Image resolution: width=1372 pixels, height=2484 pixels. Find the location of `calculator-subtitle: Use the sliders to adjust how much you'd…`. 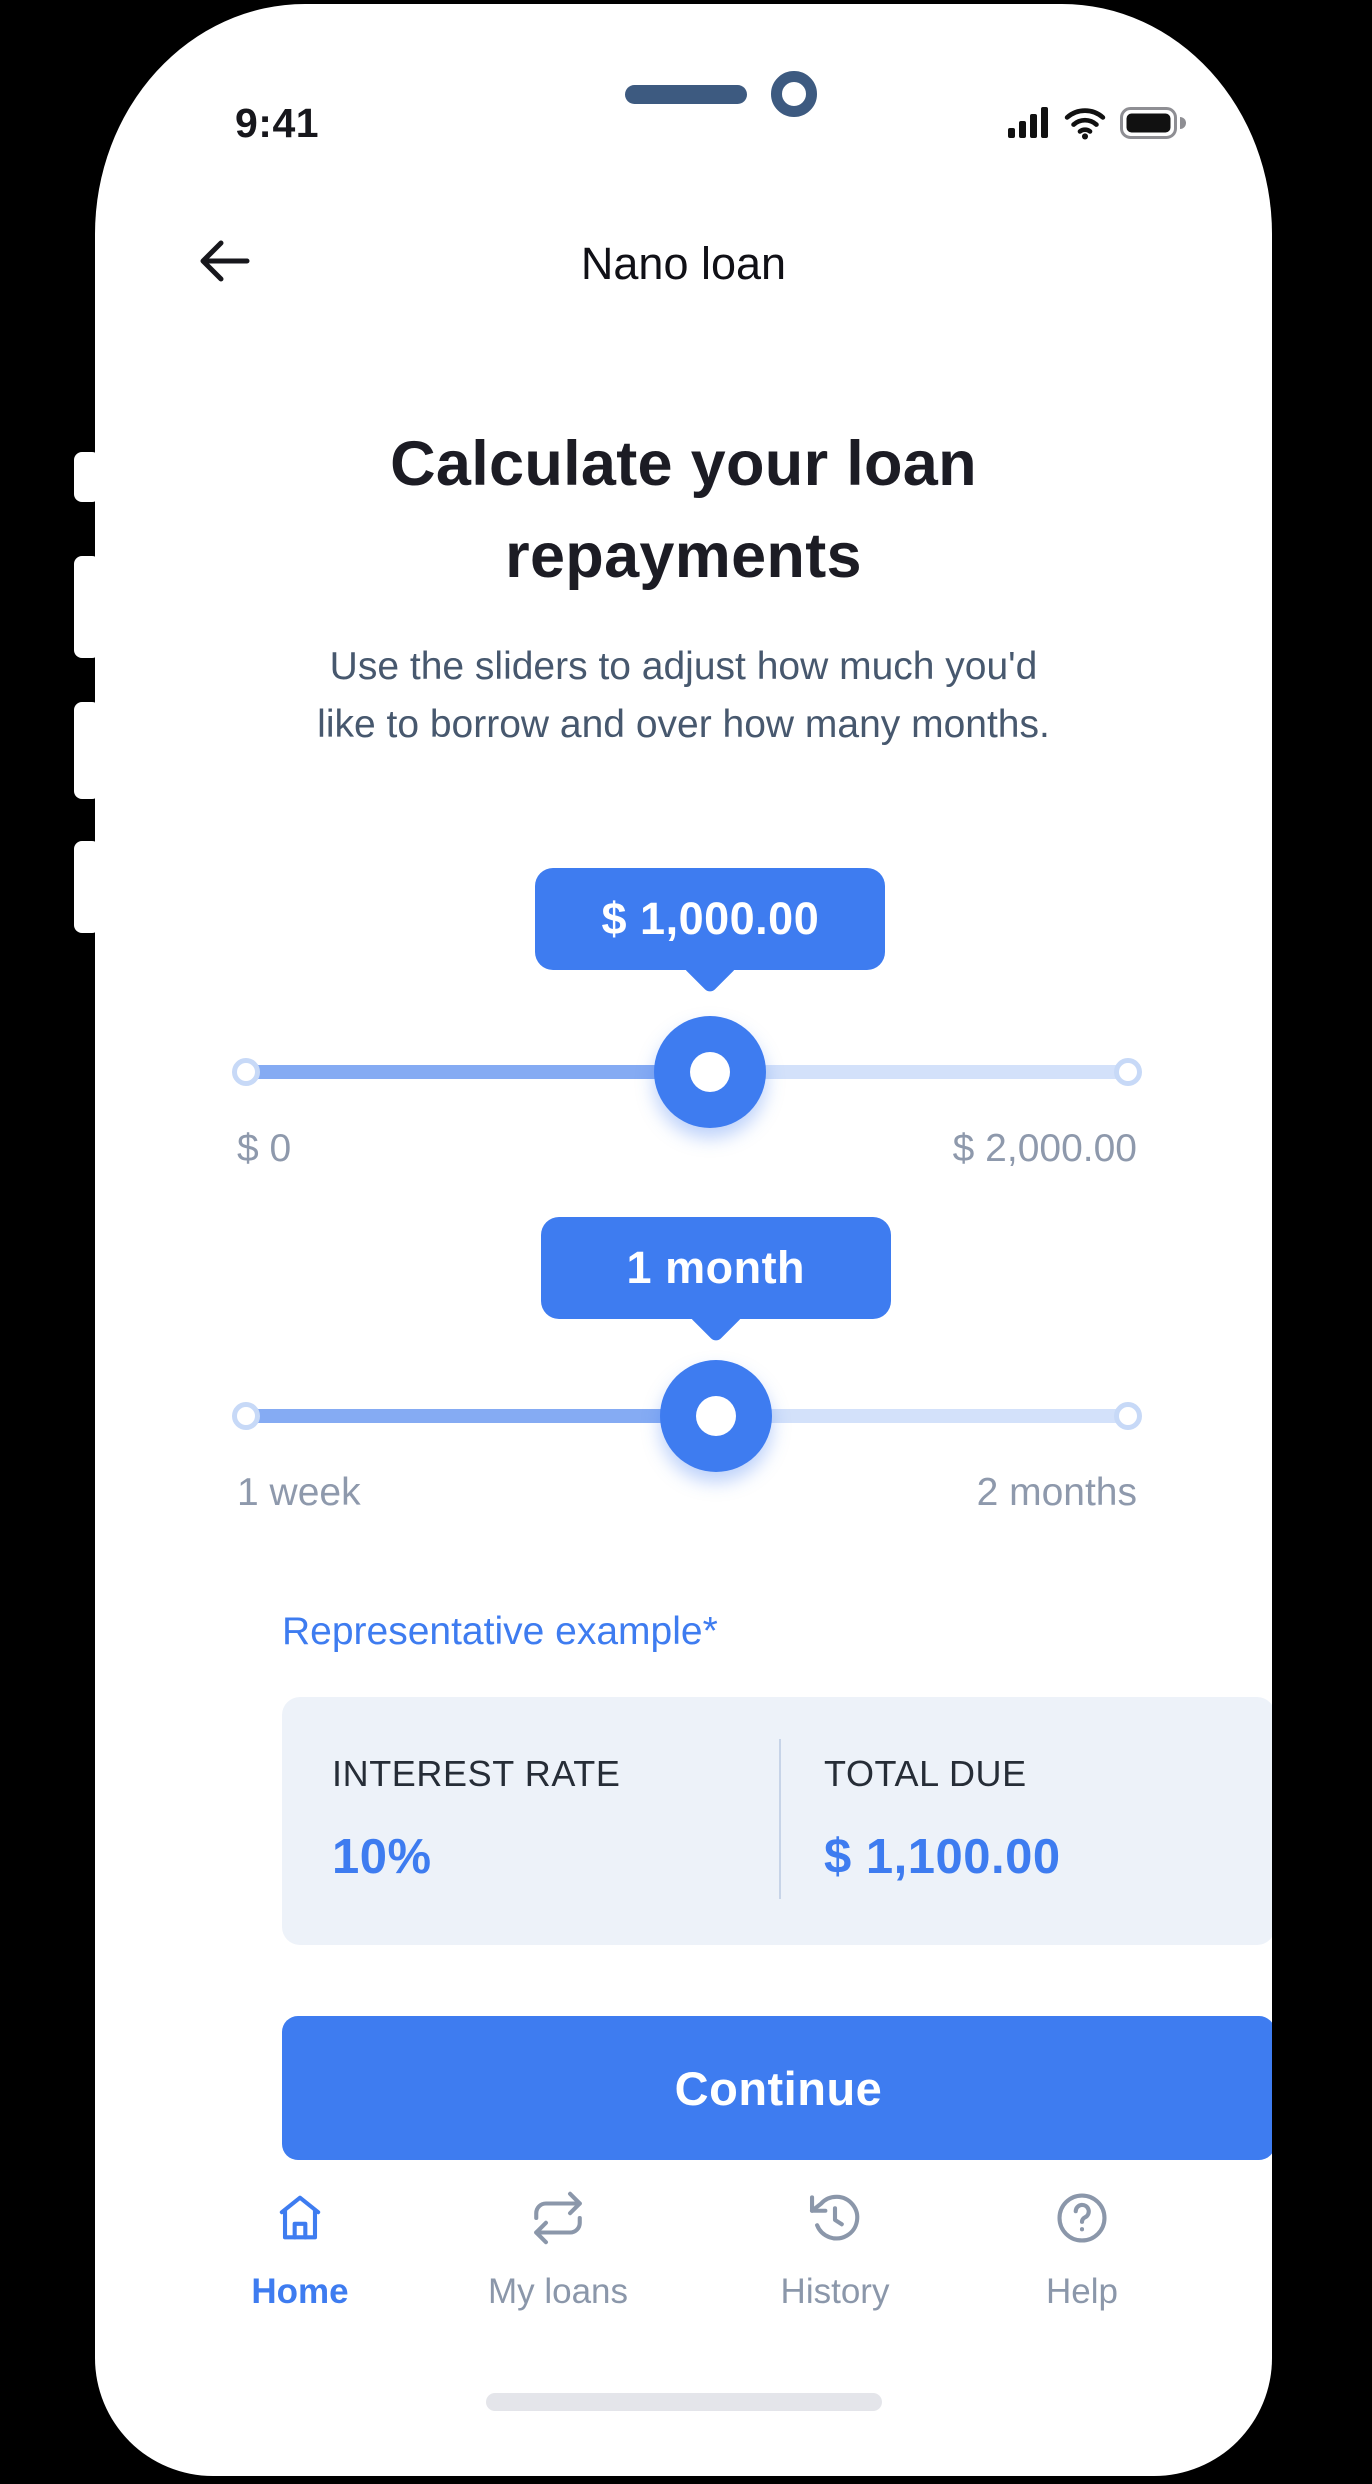

calculator-subtitle: Use the sliders to adjust how much you'd… is located at coordinates (683, 695).